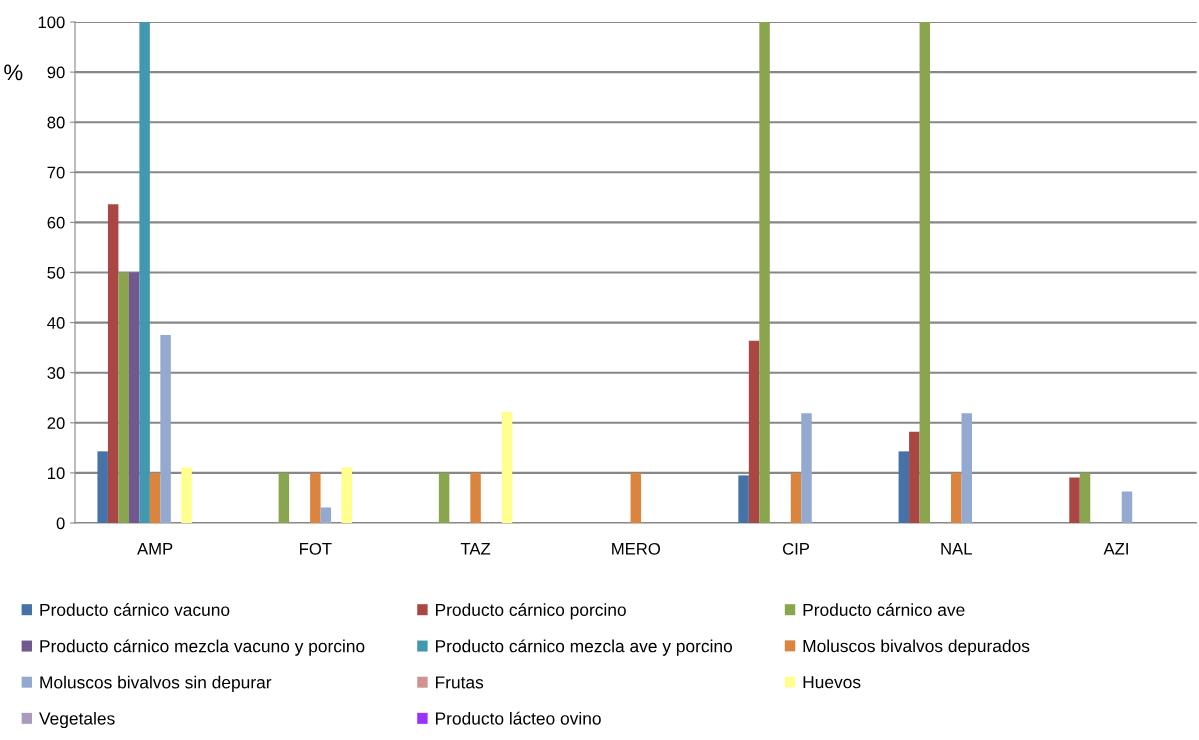  I want to click on x-tick-label: CIP, so click(796, 548).